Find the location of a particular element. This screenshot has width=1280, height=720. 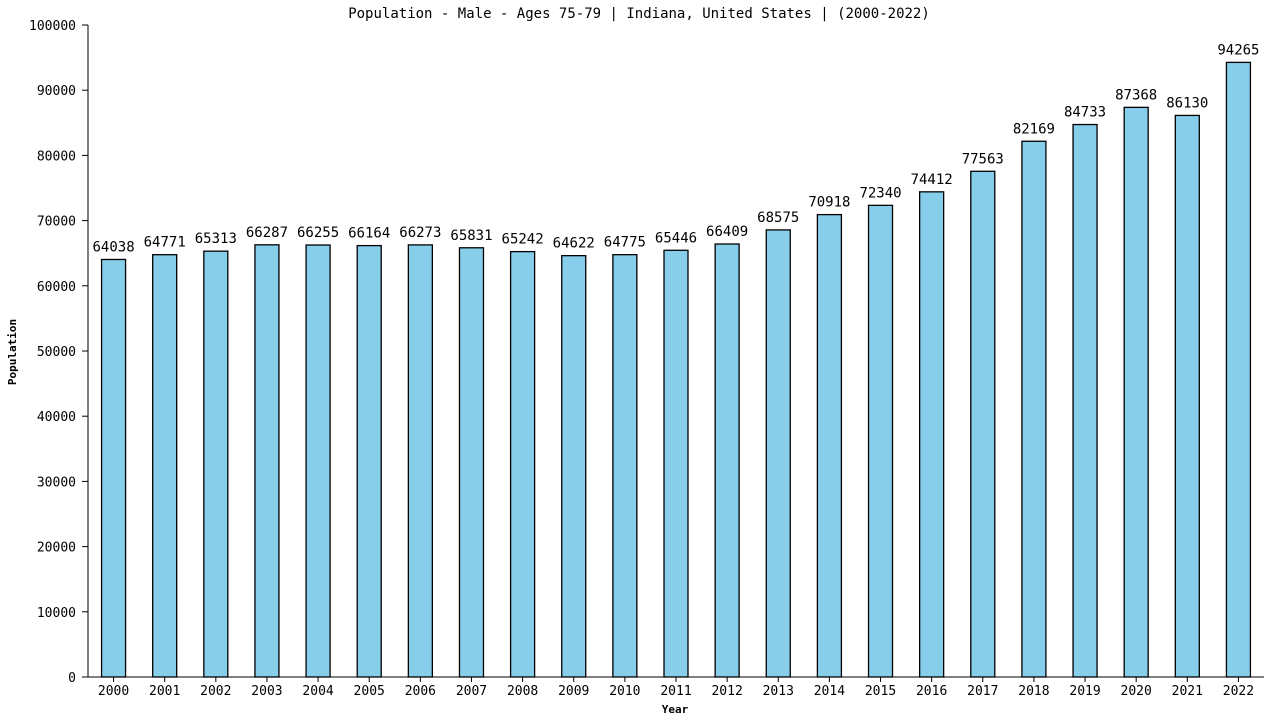

x-tick-label: 2019 is located at coordinates (1084, 691).